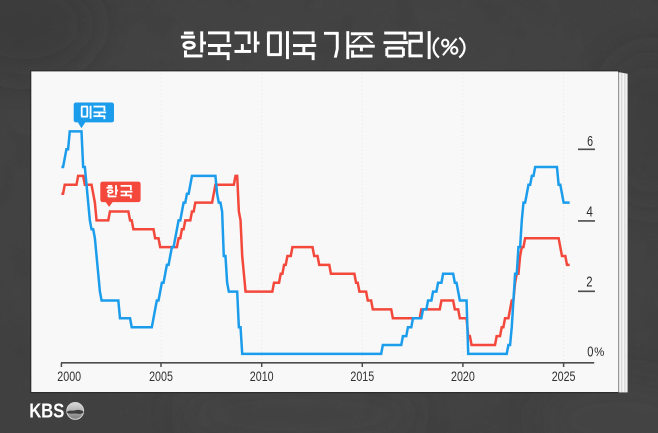 This screenshot has width=658, height=433. Describe the element at coordinates (262, 376) in the screenshot. I see `svg-text: 2010` at that location.